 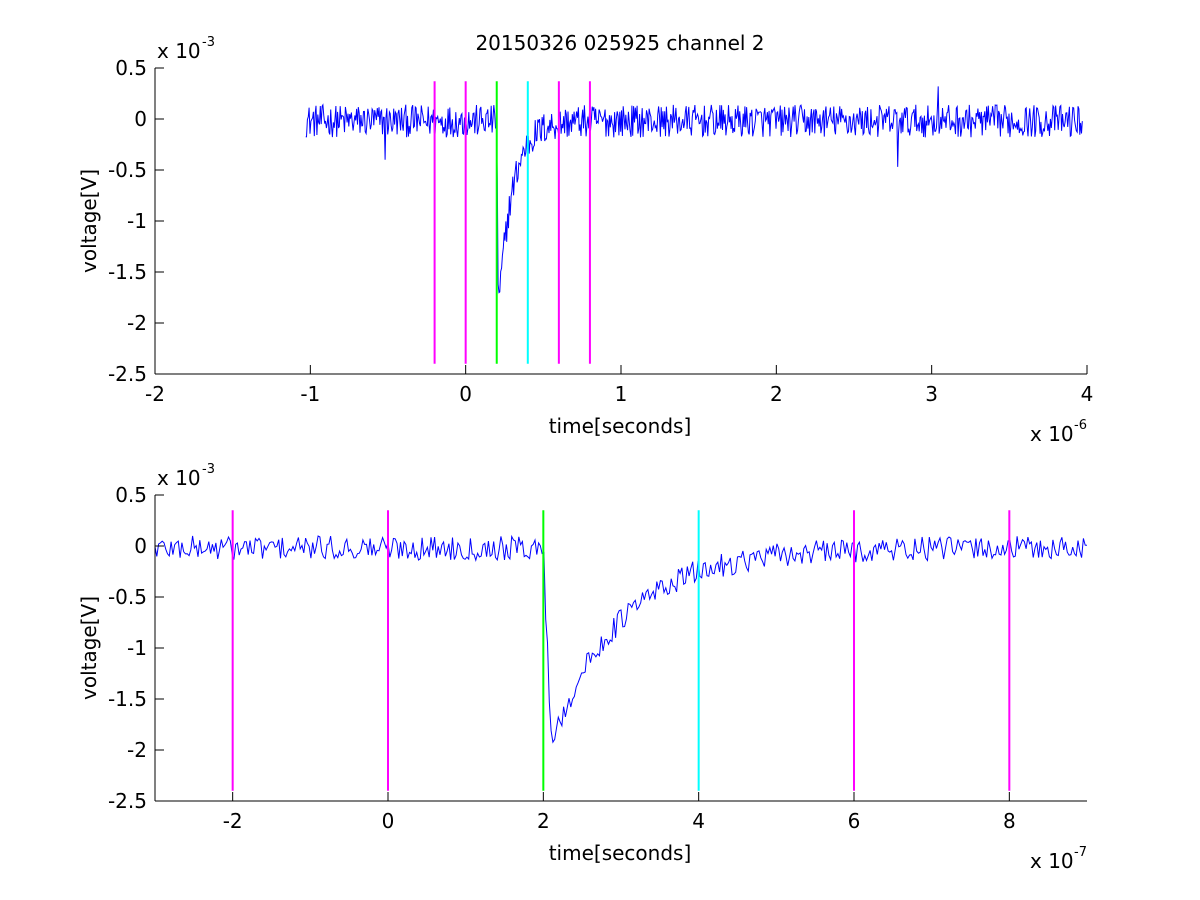 What do you see at coordinates (1080, 425) in the screenshot?
I see `x-multiplier-exponent: -6` at bounding box center [1080, 425].